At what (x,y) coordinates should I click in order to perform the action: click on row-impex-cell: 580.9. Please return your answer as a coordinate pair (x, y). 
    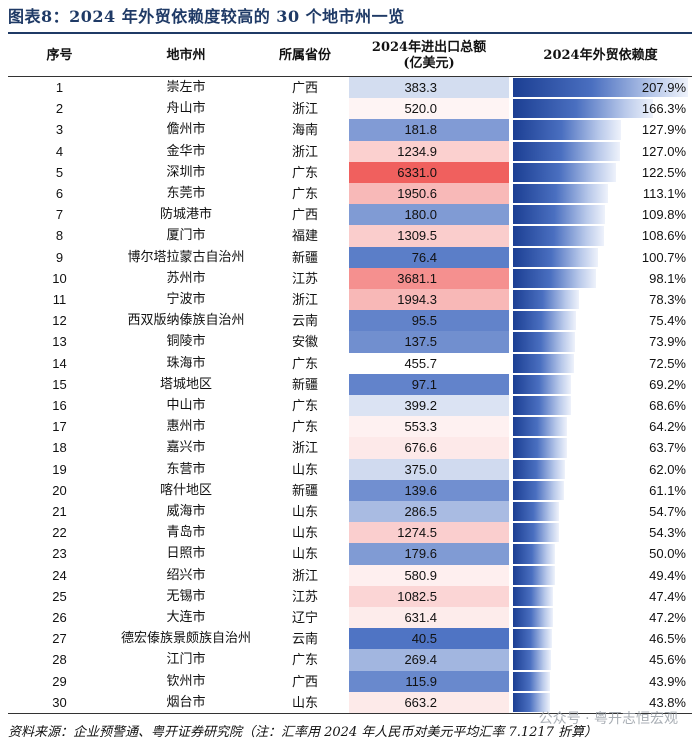
    Looking at the image, I should click on (429, 575).